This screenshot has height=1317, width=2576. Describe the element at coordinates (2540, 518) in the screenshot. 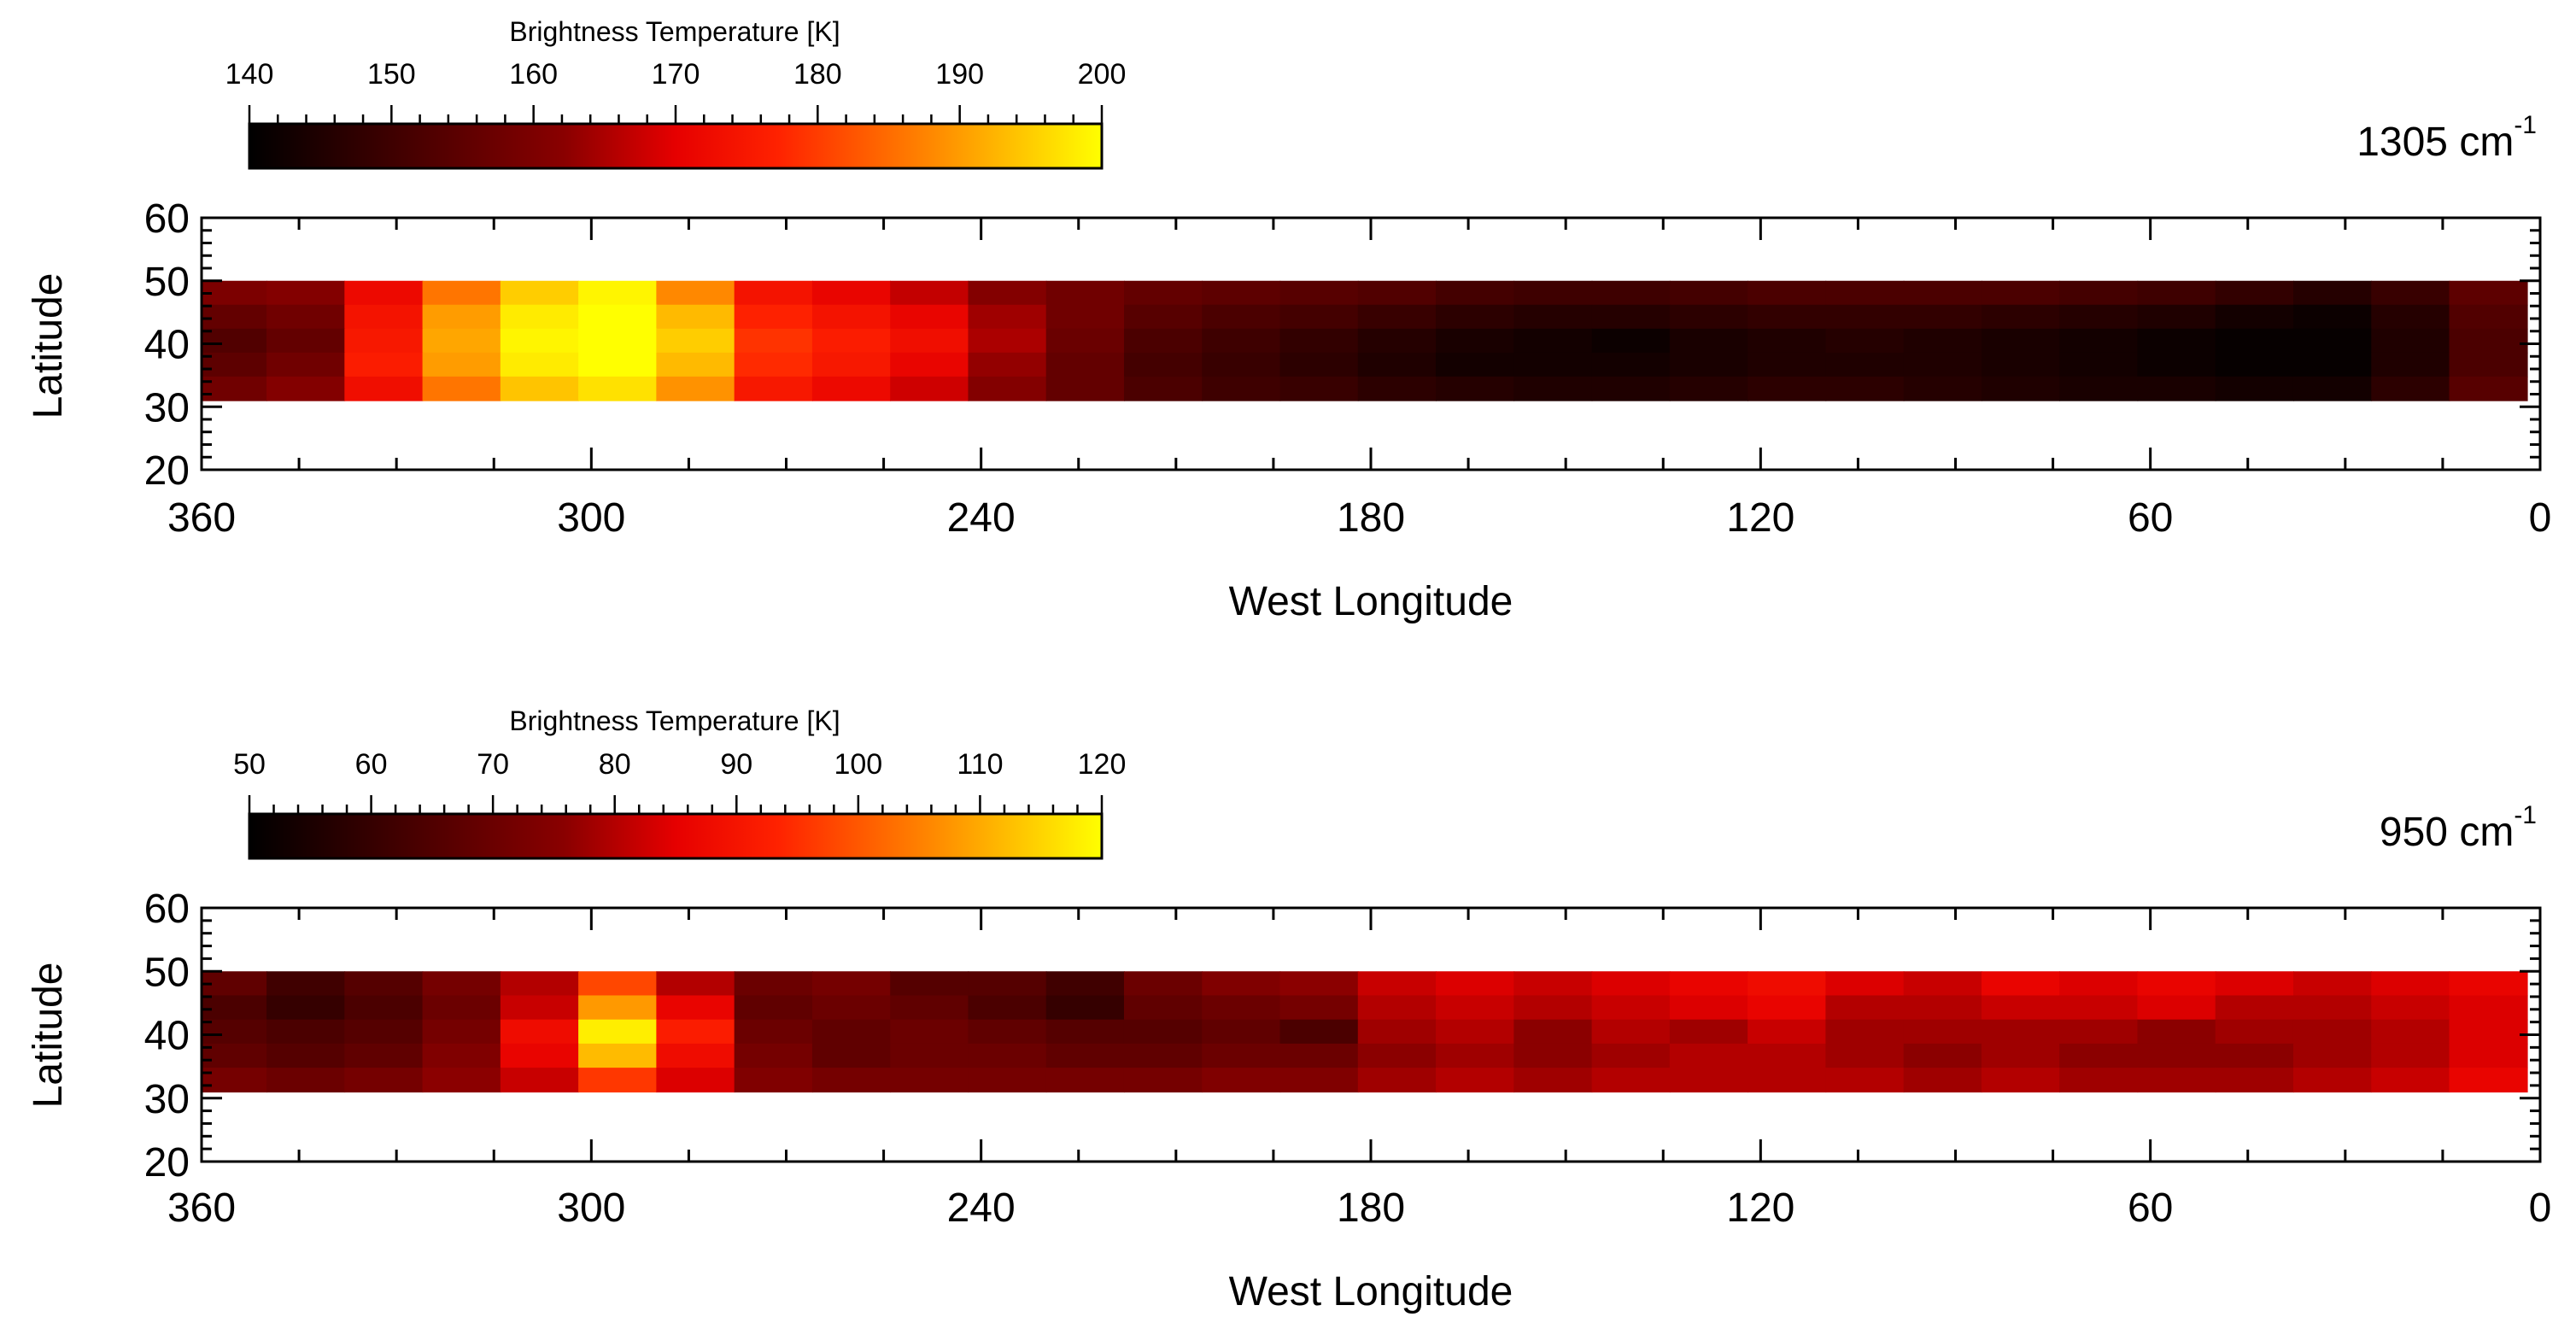

I see `x-tick-label: 0` at that location.